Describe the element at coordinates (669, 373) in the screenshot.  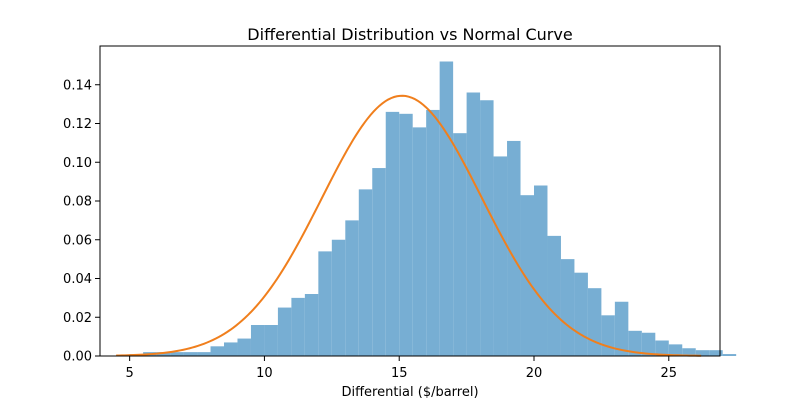
I see `x-tick-label: 25` at that location.